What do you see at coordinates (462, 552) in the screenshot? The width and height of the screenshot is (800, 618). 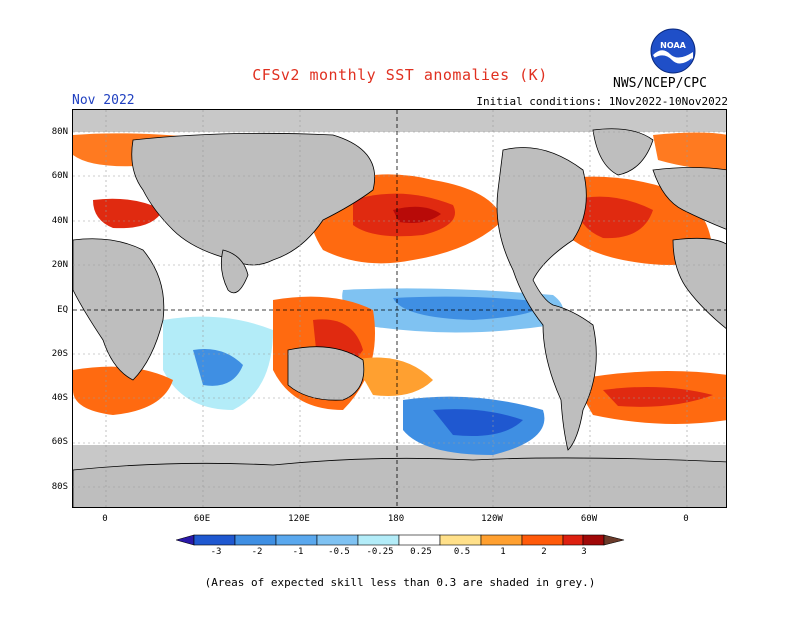 I see `colorbar-label: 0.5` at bounding box center [462, 552].